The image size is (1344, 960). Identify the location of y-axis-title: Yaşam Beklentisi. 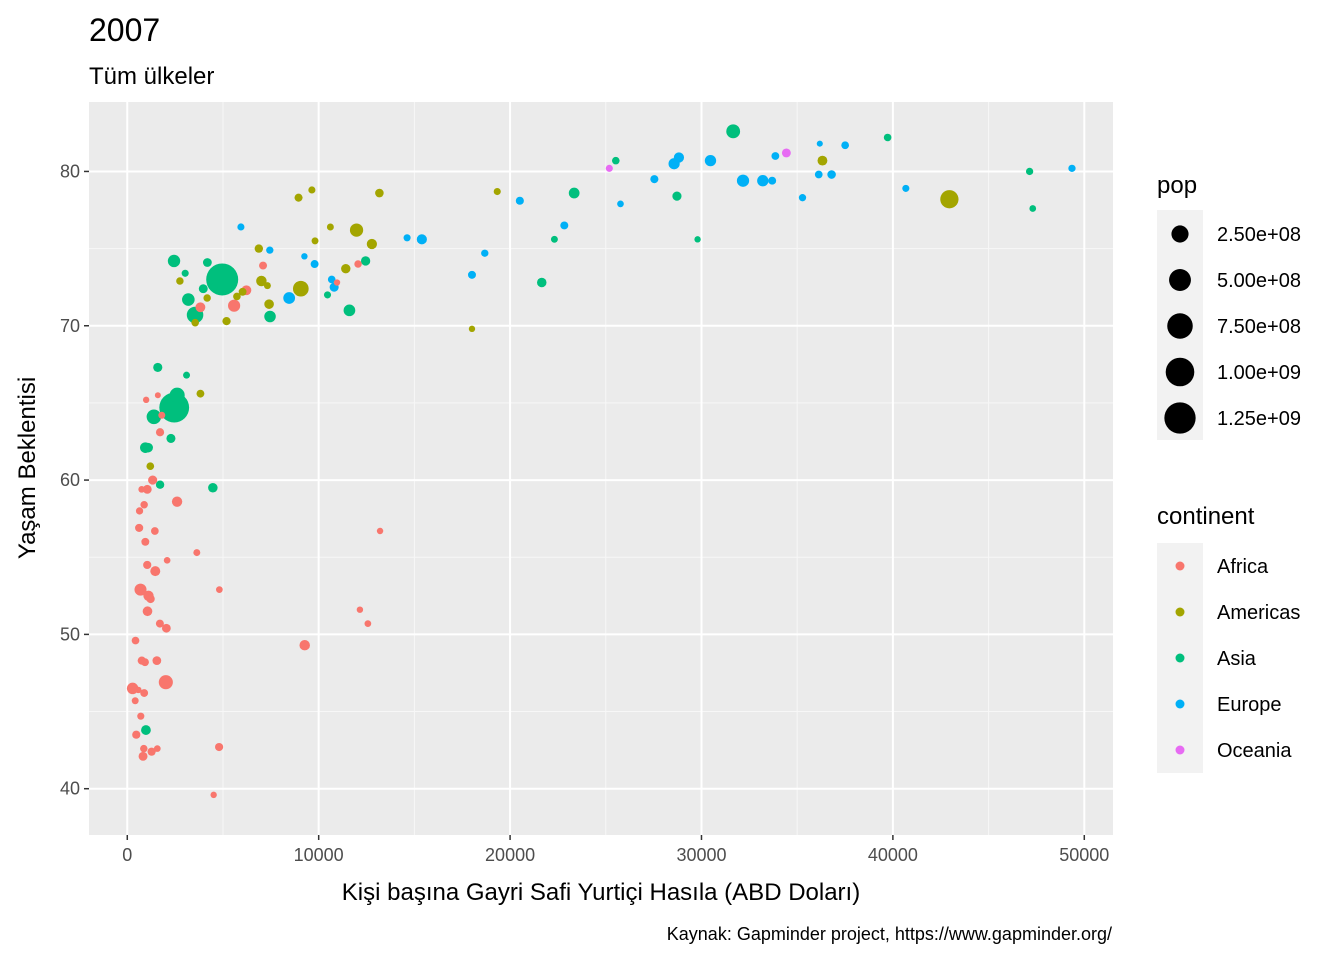
(27, 468).